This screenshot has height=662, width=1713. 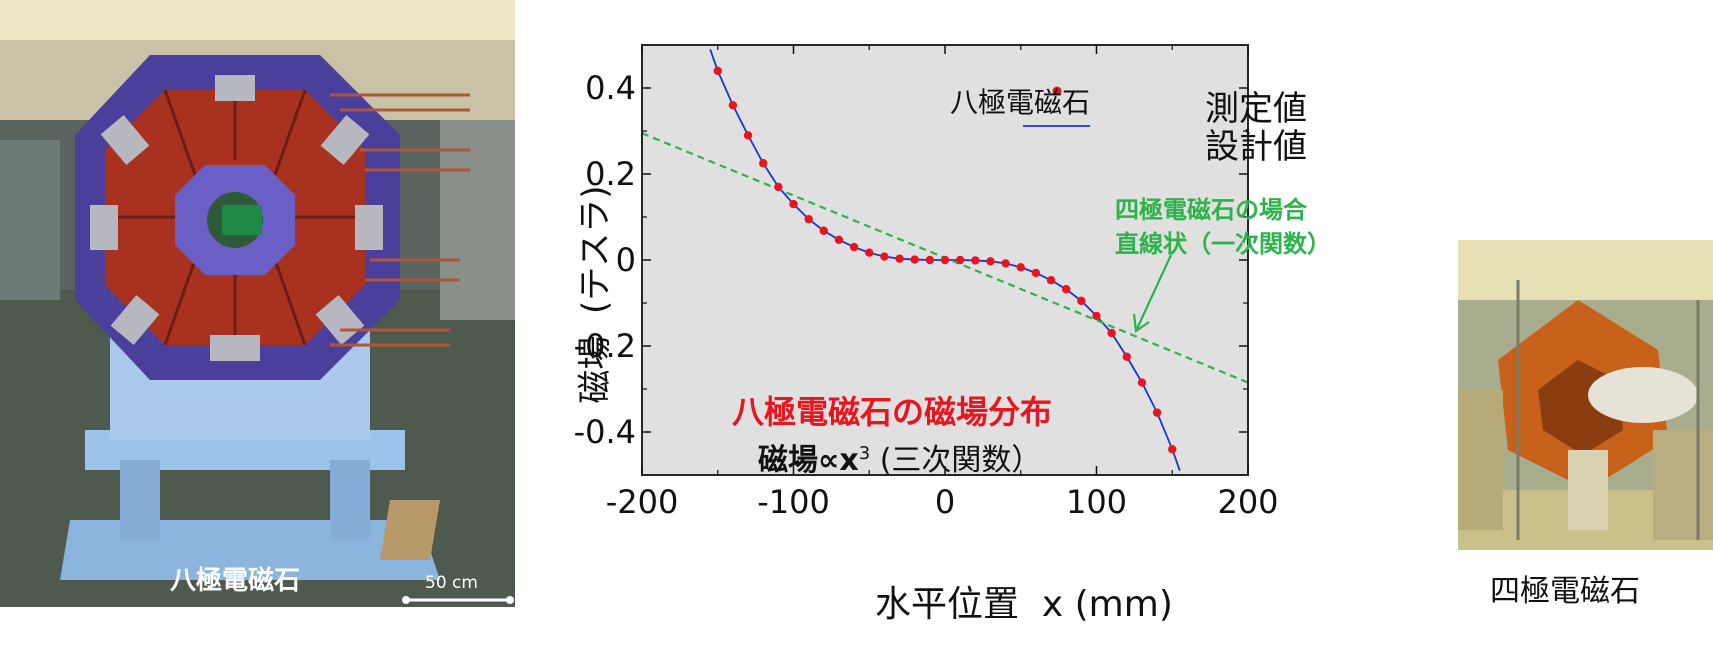 I want to click on scale-bar-label: 50 cm, so click(x=451, y=583).